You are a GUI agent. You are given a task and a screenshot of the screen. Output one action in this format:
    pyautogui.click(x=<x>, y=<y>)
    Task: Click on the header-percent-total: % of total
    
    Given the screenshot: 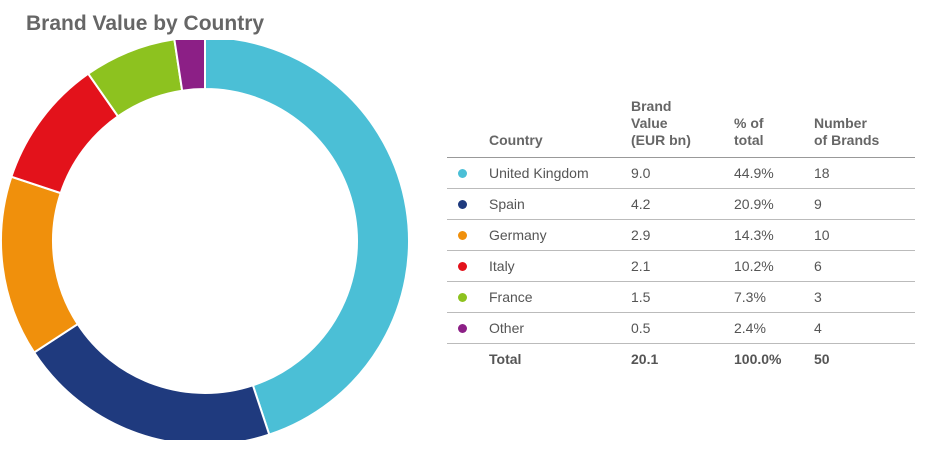 What is the action you would take?
    pyautogui.click(x=774, y=128)
    